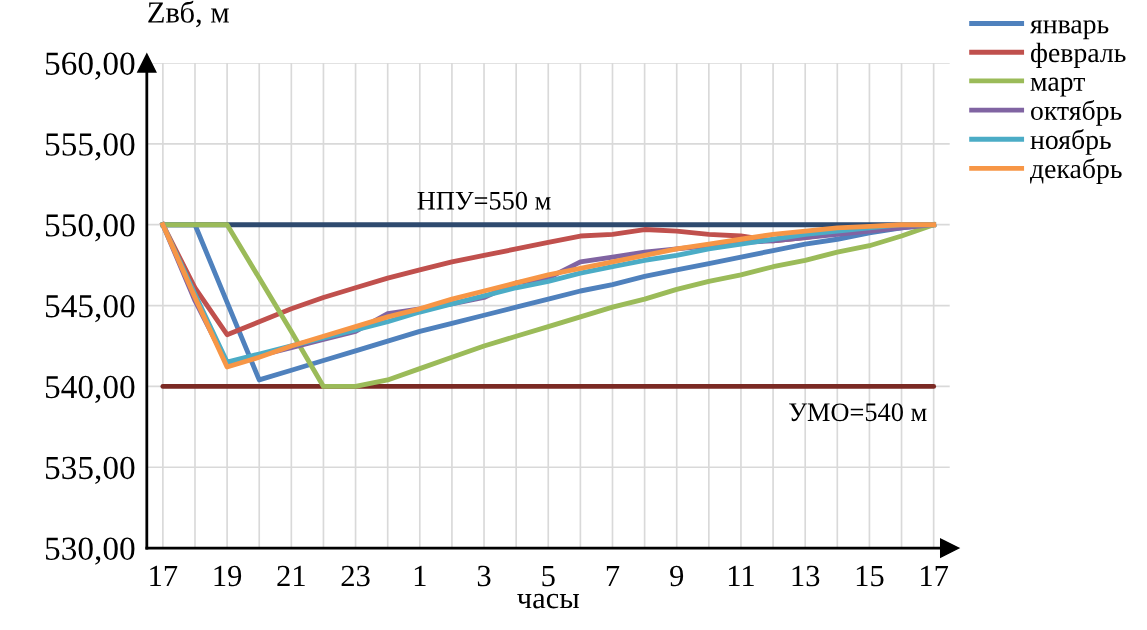 The height and width of the screenshot is (630, 1147). Describe the element at coordinates (677, 576) in the screenshot. I see `x-tick-label: 9` at that location.